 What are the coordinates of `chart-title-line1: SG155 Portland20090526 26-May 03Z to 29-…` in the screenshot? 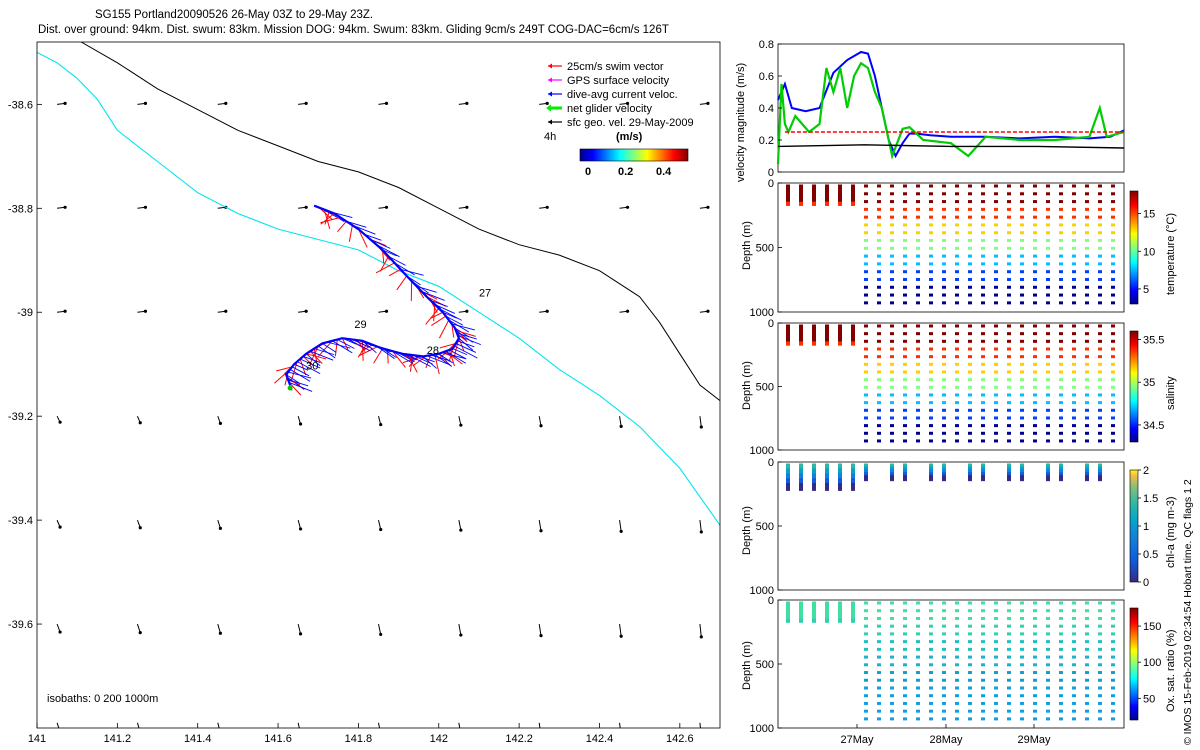 It's located at (234, 15).